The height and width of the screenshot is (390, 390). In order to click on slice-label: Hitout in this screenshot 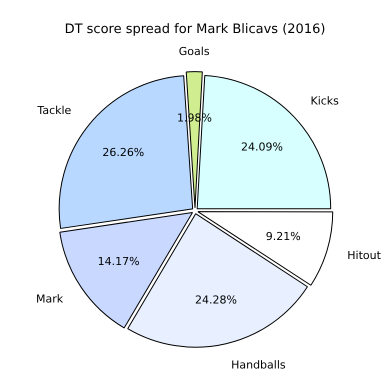, I will do `click(364, 255)`.